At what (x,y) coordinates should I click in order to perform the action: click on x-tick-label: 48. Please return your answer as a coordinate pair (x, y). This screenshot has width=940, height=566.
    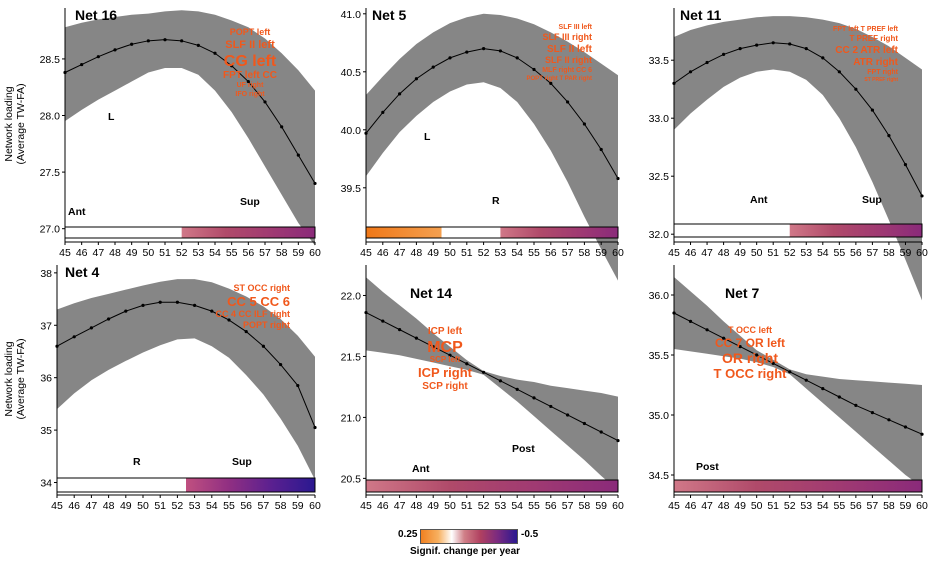
    Looking at the image, I should click on (417, 506).